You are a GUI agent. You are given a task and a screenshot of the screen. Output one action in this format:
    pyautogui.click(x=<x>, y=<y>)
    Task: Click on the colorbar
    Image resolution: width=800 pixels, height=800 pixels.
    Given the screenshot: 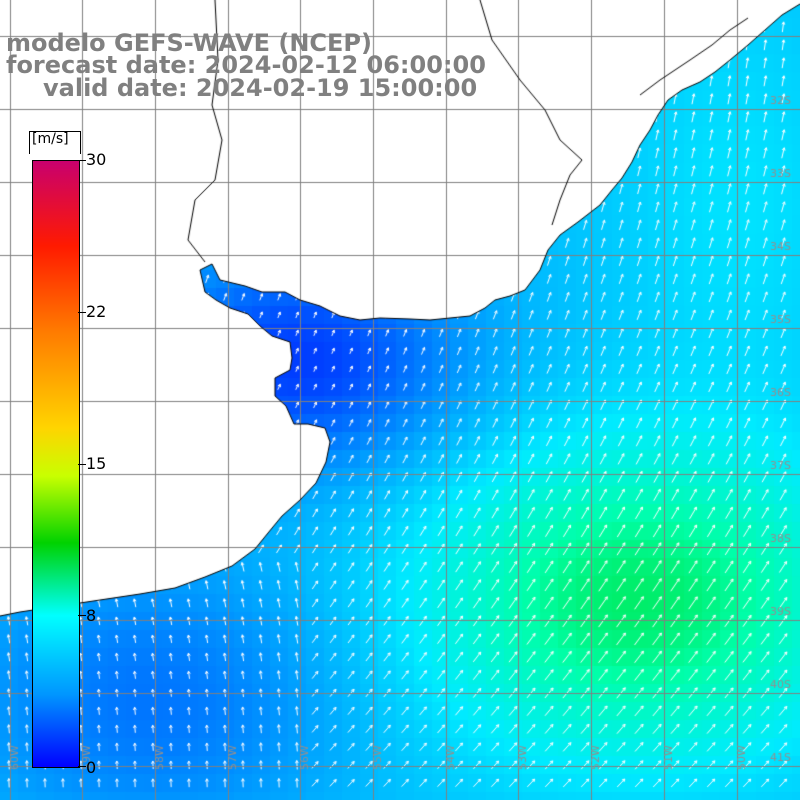 What is the action you would take?
    pyautogui.click(x=56, y=464)
    